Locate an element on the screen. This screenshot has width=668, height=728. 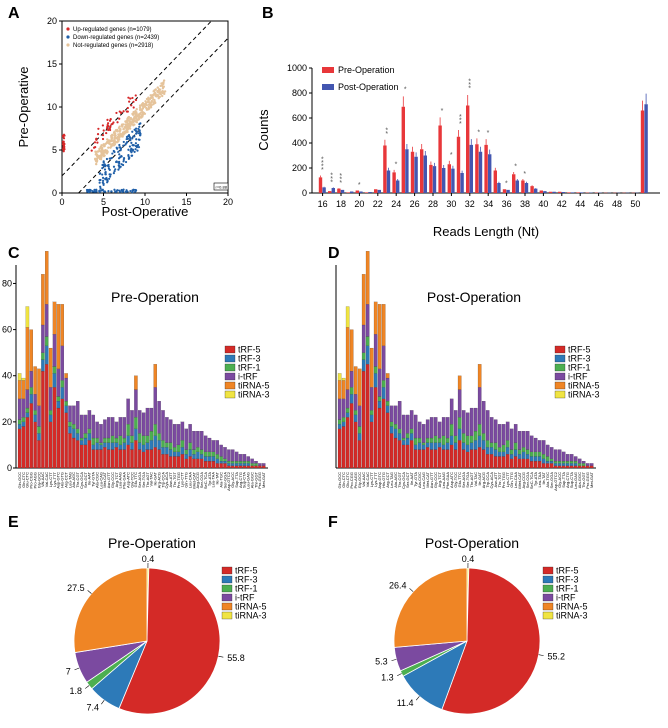
c-category-label: Sup-TTA is located at coordinates (236, 480).